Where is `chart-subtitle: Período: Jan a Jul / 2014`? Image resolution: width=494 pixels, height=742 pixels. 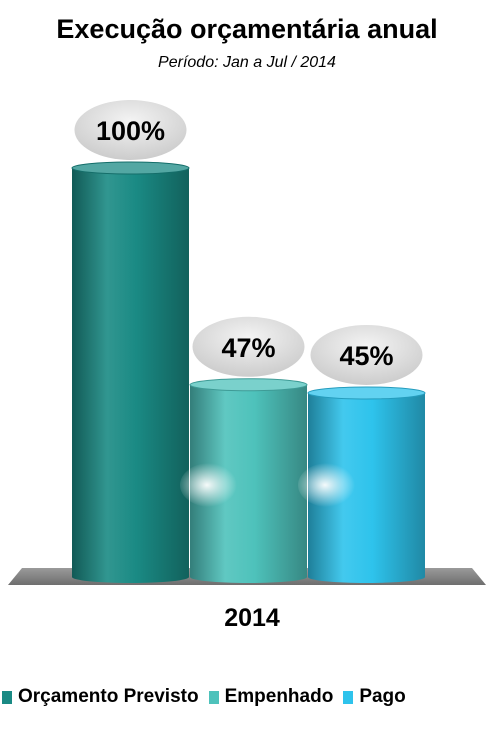 chart-subtitle: Período: Jan a Jul / 2014 is located at coordinates (247, 62).